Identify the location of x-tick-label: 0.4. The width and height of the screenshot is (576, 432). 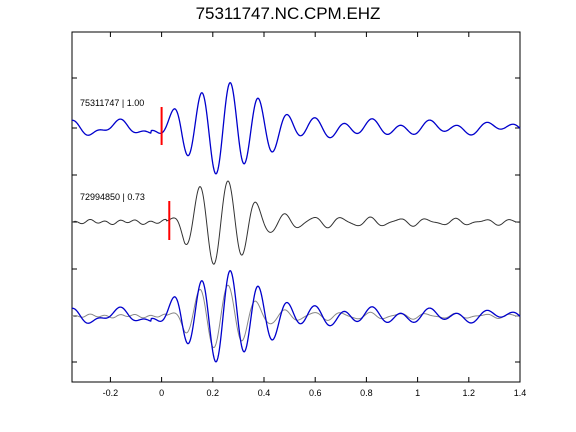
(264, 393).